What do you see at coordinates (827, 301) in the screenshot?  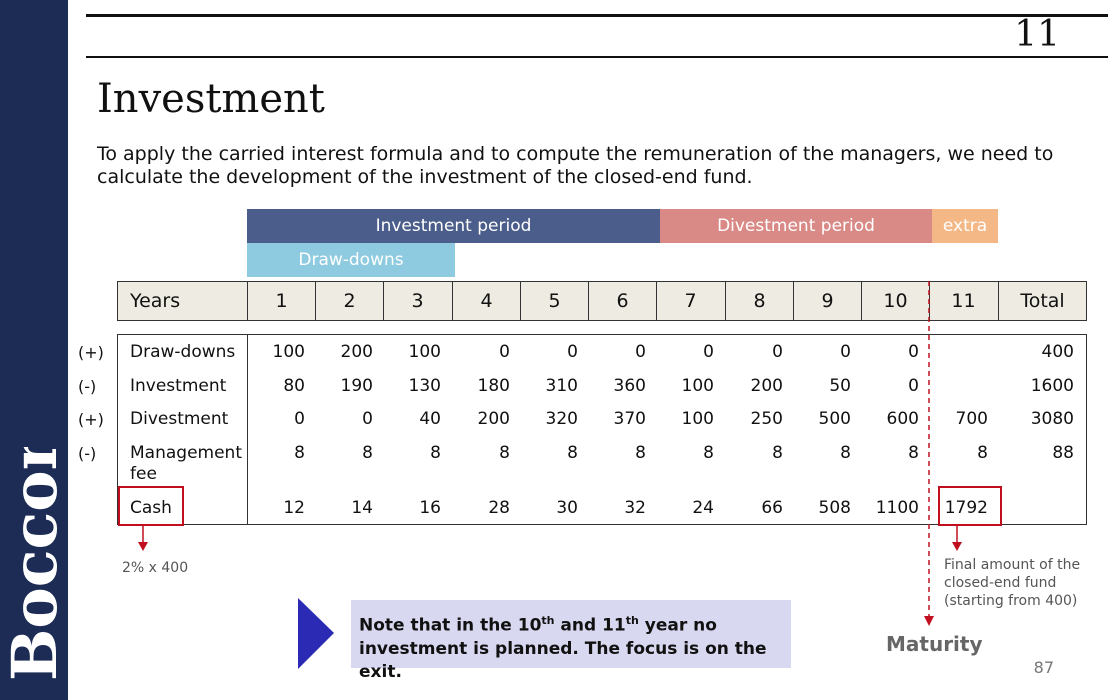 I see `header-cell-year-9: 9` at bounding box center [827, 301].